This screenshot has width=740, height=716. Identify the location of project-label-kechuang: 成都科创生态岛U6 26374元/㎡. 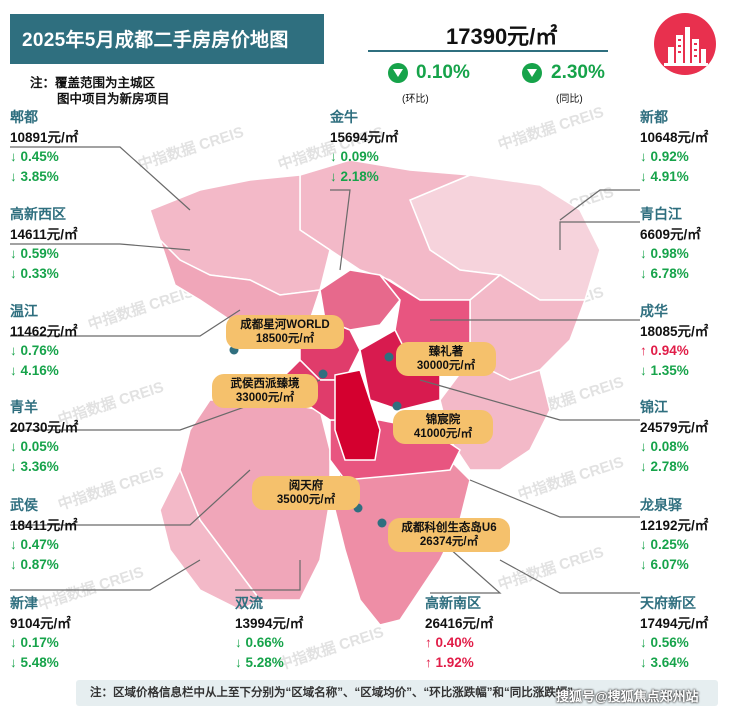
(449, 535).